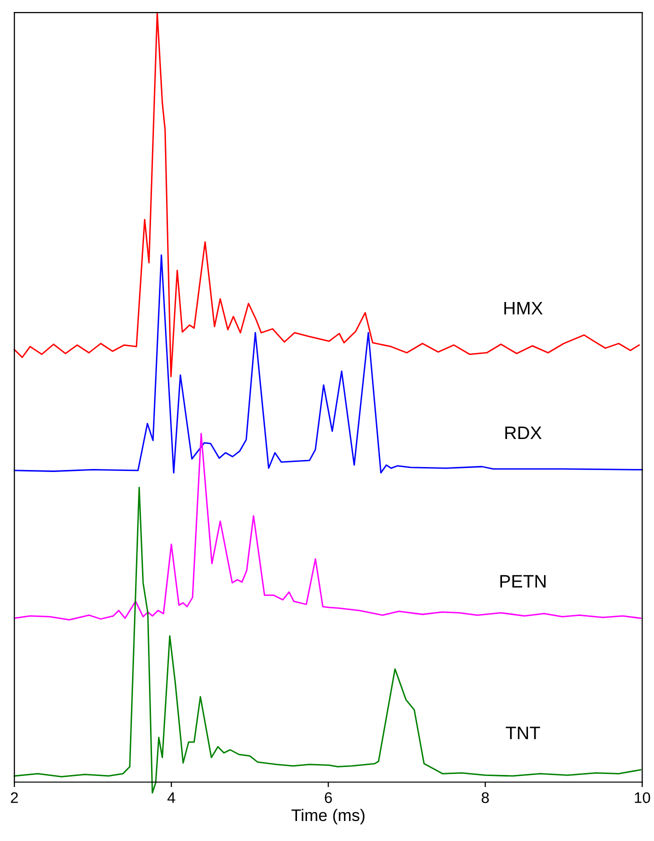 Image resolution: width=654 pixels, height=841 pixels. What do you see at coordinates (485, 798) in the screenshot?
I see `x-tick-label: 8` at bounding box center [485, 798].